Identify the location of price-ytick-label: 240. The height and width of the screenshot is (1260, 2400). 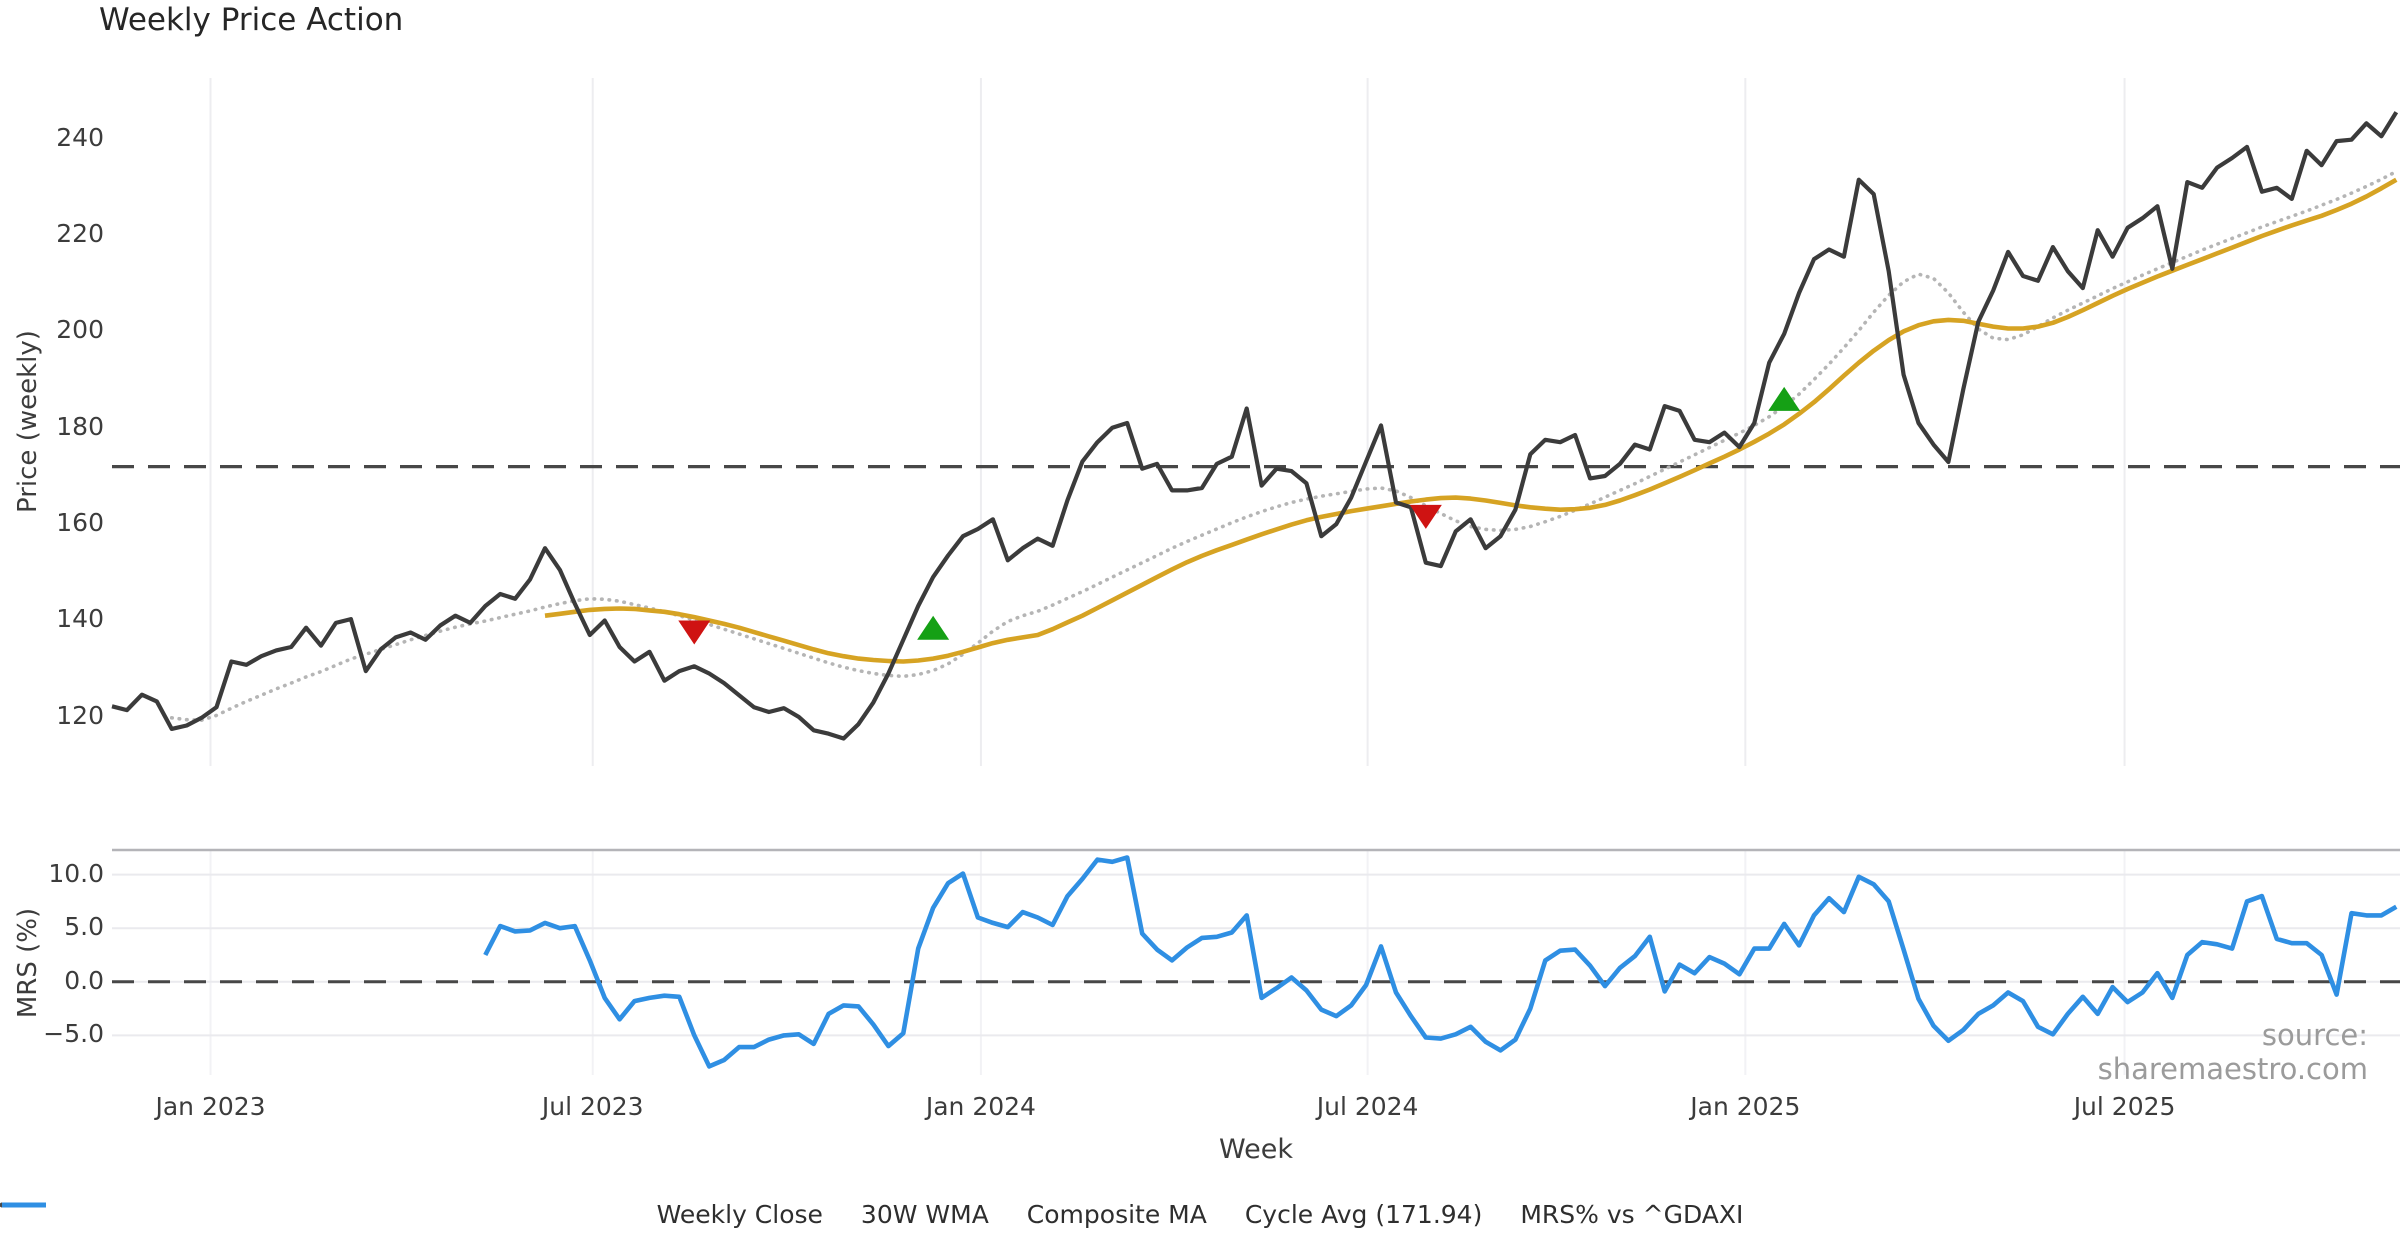
(80, 137).